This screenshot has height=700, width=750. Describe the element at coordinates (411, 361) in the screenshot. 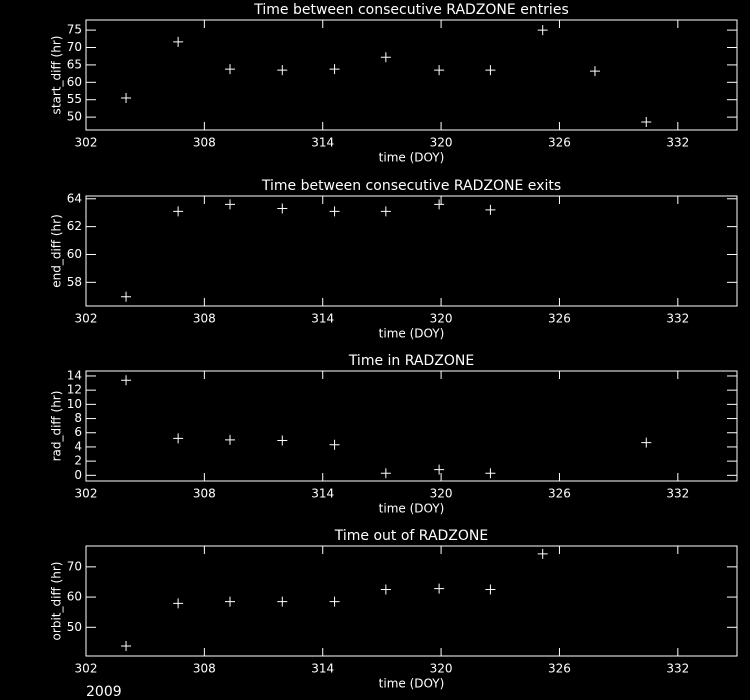

I see `chart-title: Time in RADZONE` at that location.